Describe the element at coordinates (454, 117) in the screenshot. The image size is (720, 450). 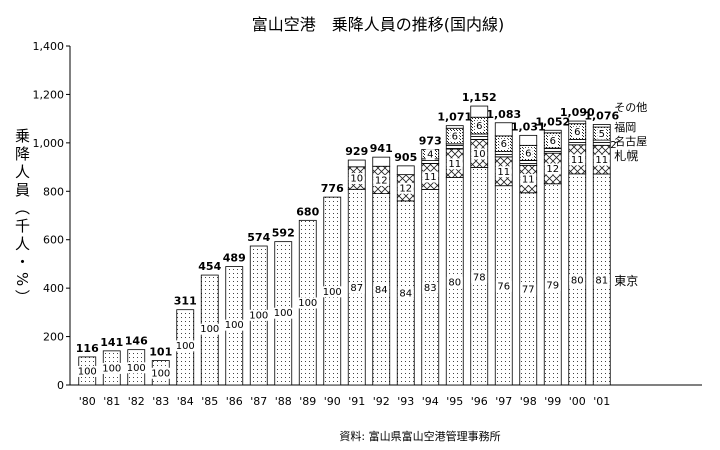
I see `total-label: 1,071` at that location.